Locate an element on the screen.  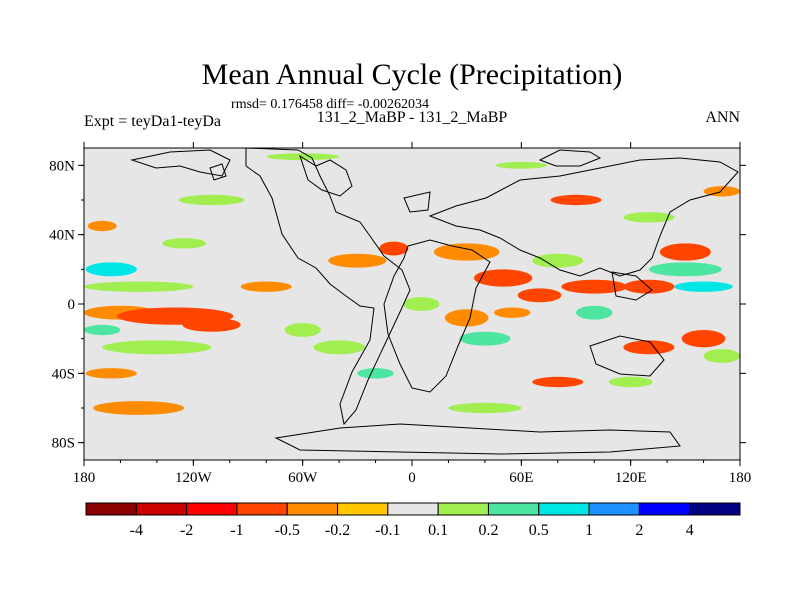
x-tick-label: 60E is located at coordinates (521, 478).